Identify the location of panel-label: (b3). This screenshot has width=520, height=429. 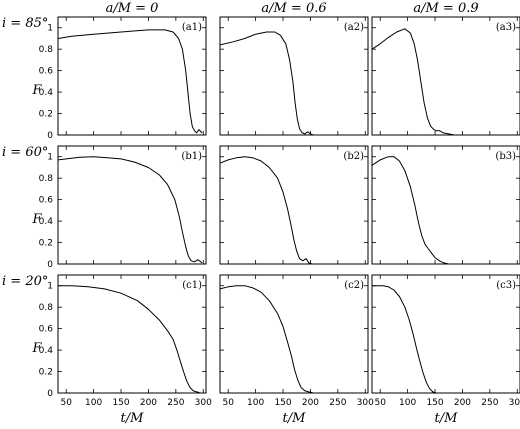
(505, 156).